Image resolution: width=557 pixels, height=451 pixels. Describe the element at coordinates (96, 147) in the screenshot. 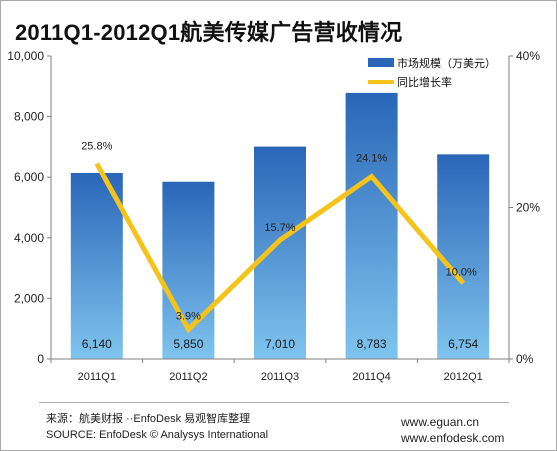

I see `growth-rate-label: 25.8%` at that location.